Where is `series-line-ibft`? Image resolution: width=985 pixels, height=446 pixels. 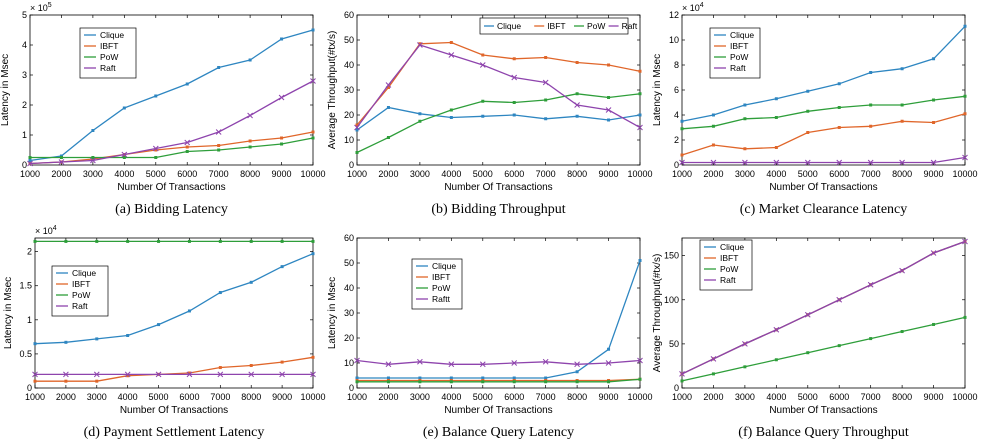 series-line-ibft is located at coordinates (823, 134).